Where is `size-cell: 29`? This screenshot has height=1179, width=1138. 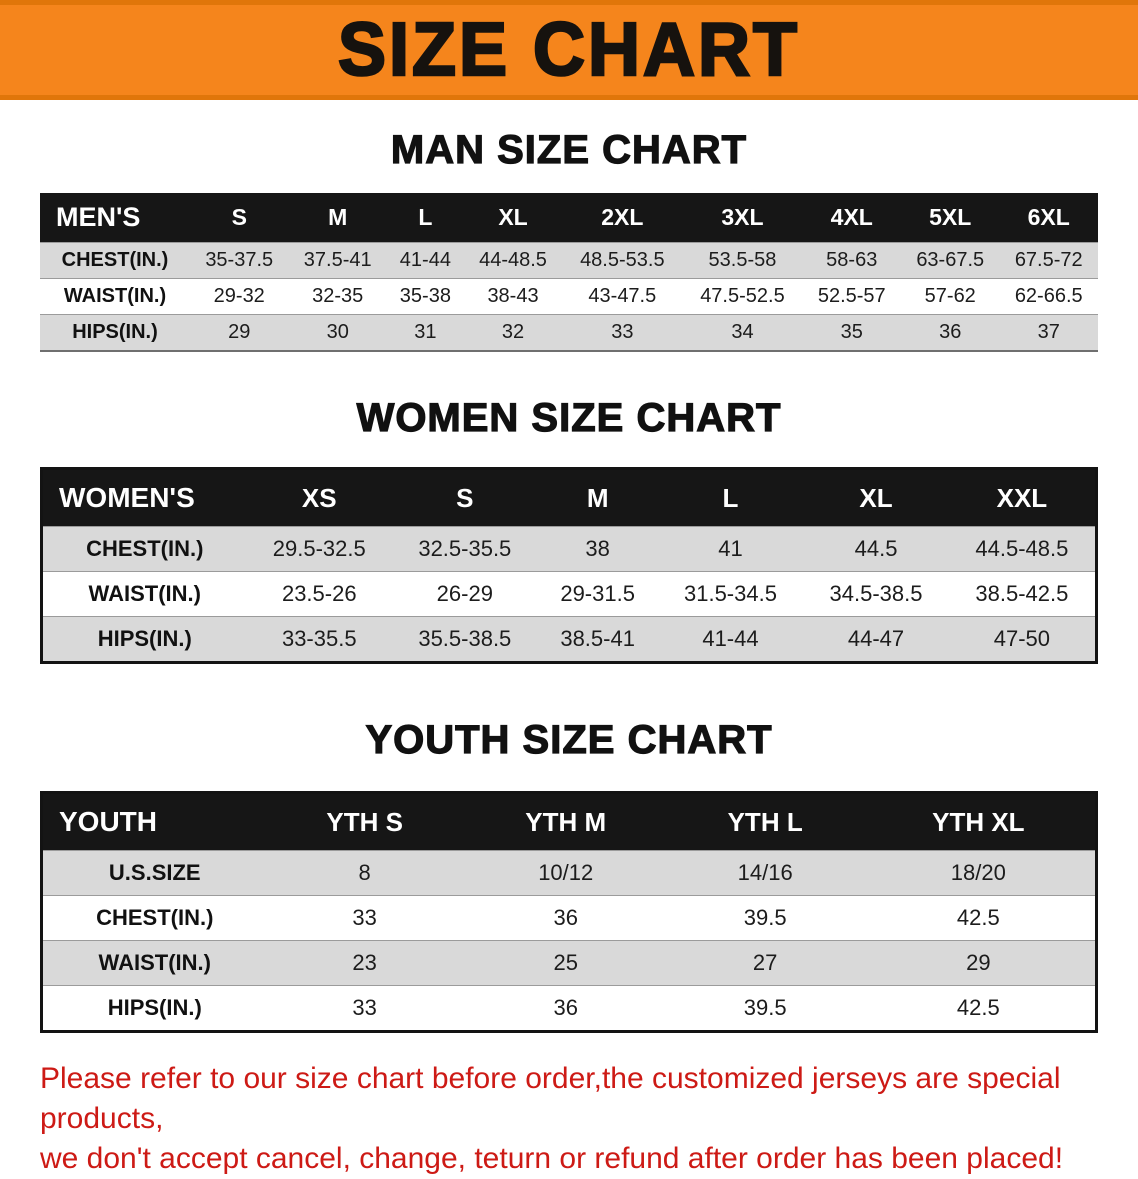 size-cell: 29 is located at coordinates (239, 333).